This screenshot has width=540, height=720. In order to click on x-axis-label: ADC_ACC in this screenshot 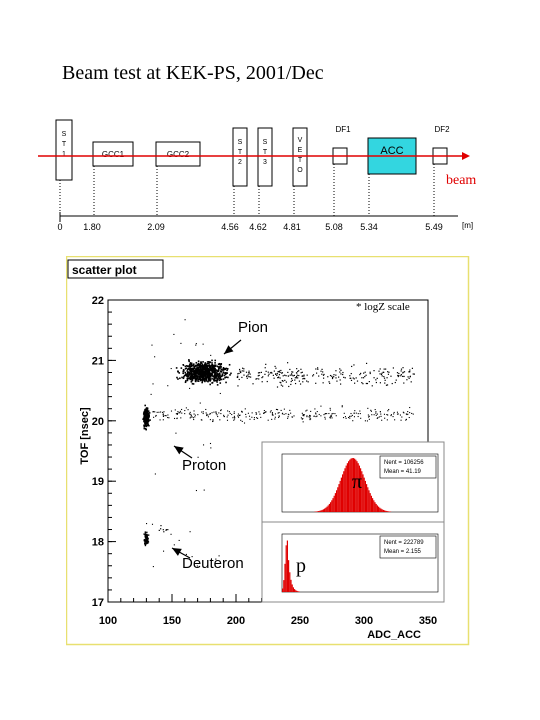, I will do `click(394, 635)`.